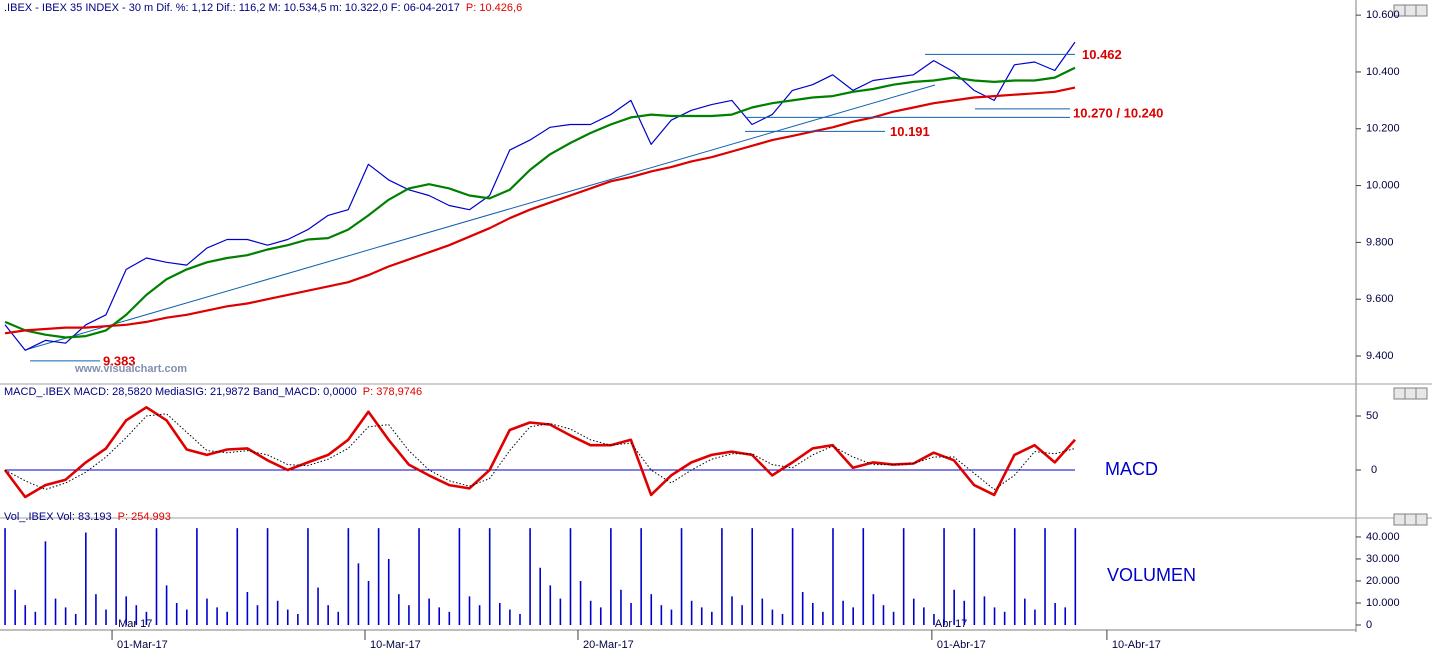  What do you see at coordinates (540, 451) in the screenshot?
I see `series-line` at bounding box center [540, 451].